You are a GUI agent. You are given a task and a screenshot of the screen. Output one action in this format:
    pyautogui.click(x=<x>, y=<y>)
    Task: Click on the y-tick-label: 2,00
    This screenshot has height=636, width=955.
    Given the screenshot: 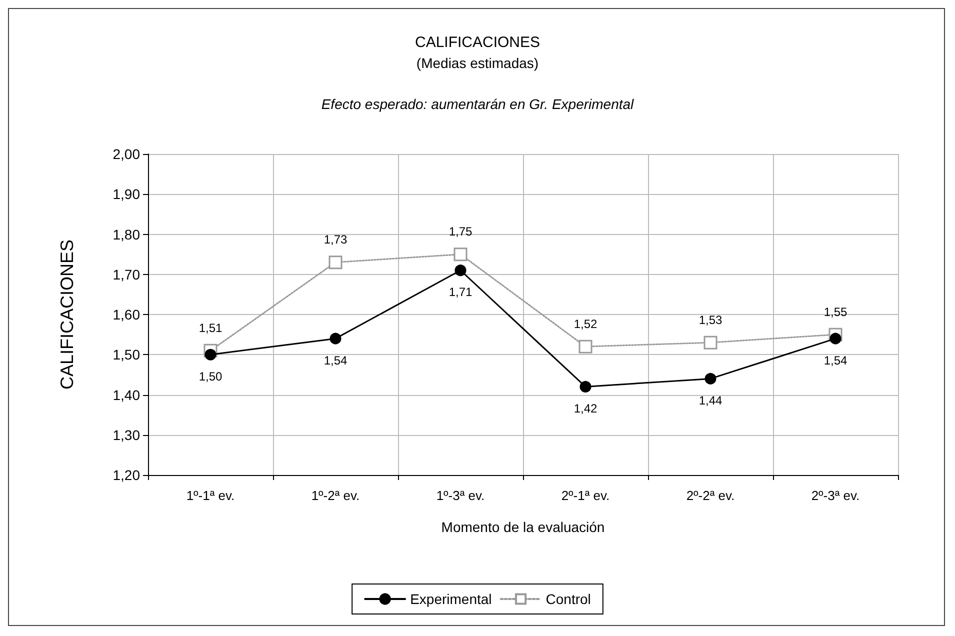 What is the action you would take?
    pyautogui.click(x=126, y=154)
    